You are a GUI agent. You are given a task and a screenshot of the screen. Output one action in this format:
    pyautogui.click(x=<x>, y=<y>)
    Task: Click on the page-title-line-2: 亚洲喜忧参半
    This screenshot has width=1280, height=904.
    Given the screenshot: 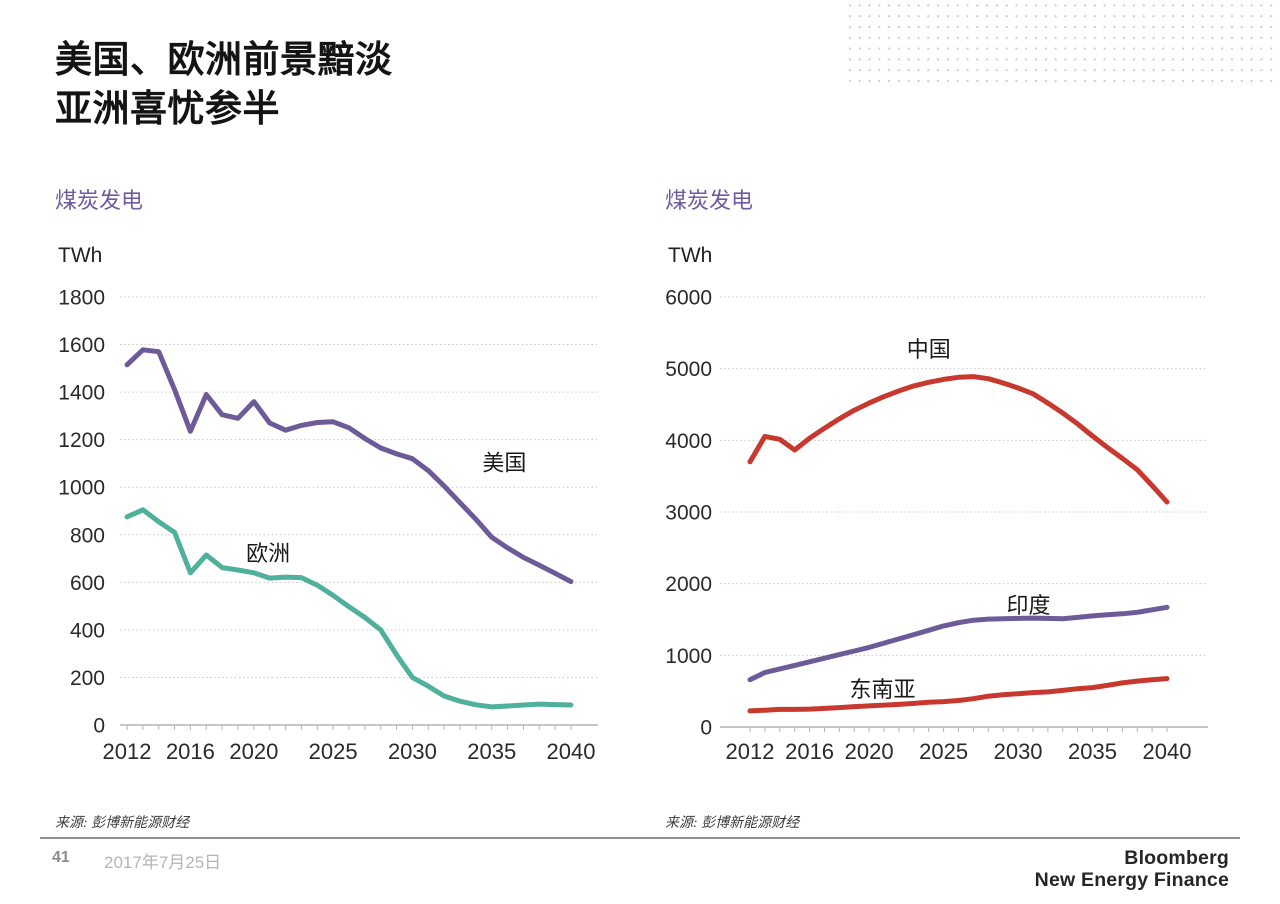 What is the action you would take?
    pyautogui.click(x=167, y=109)
    